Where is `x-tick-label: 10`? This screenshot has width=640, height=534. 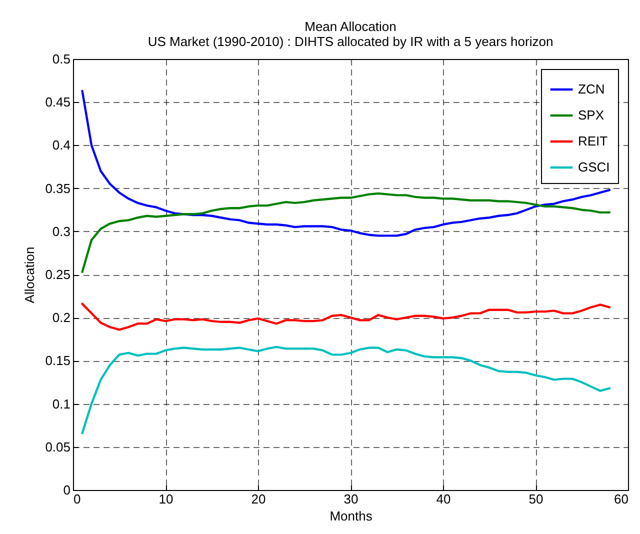
x-tick-label: 10 is located at coordinates (166, 499).